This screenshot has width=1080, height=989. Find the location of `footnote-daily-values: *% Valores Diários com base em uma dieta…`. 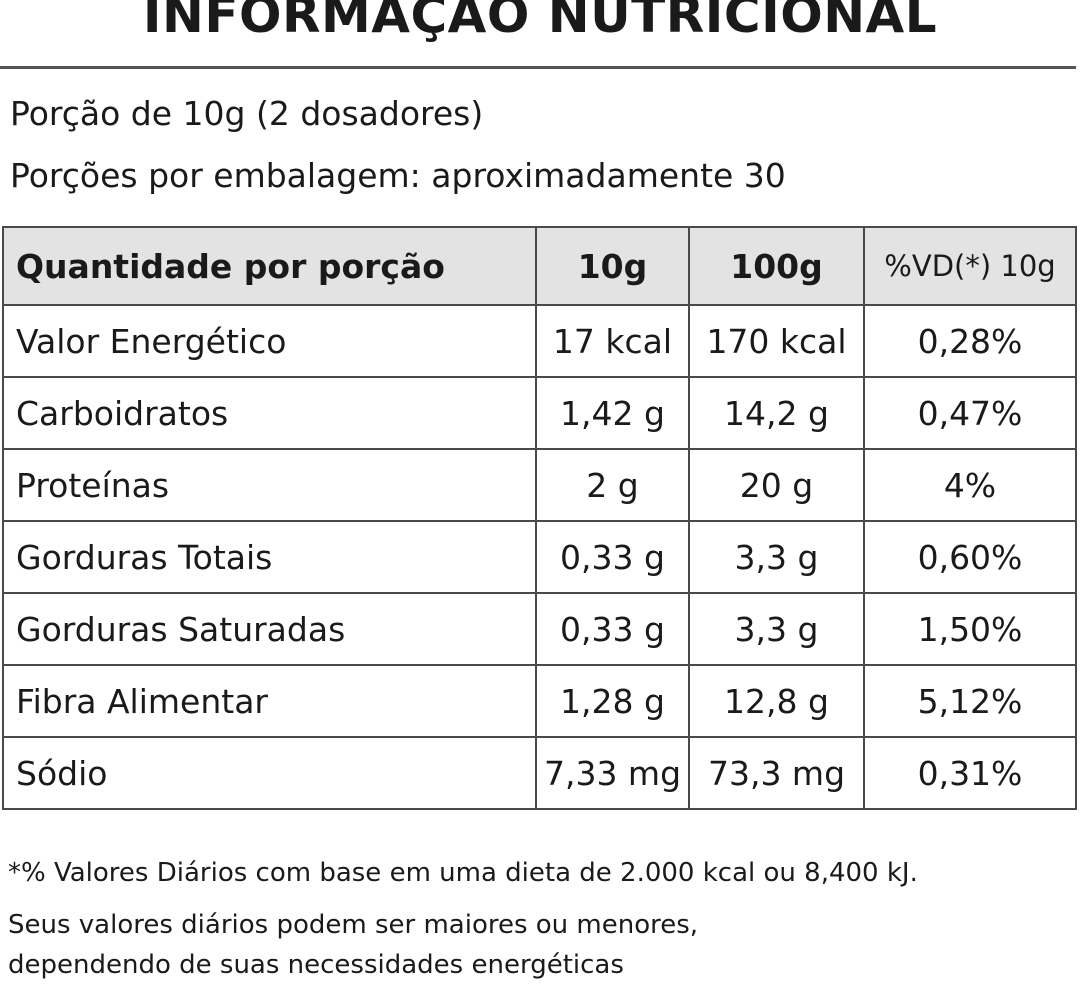

footnote-daily-values: *% Valores Diários com base em uma dieta… is located at coordinates (463, 873).